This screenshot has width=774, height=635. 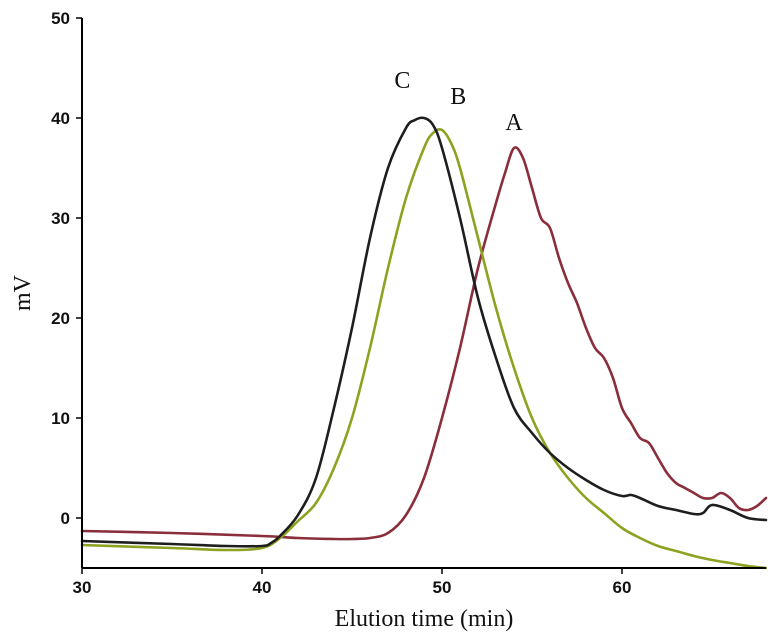 What do you see at coordinates (514, 123) in the screenshot?
I see `series-label-a: A` at bounding box center [514, 123].